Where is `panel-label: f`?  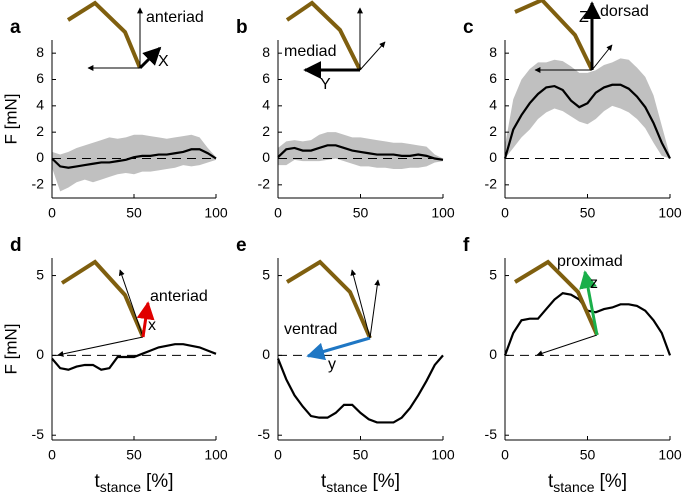 panel-label: f is located at coordinates (466, 245).